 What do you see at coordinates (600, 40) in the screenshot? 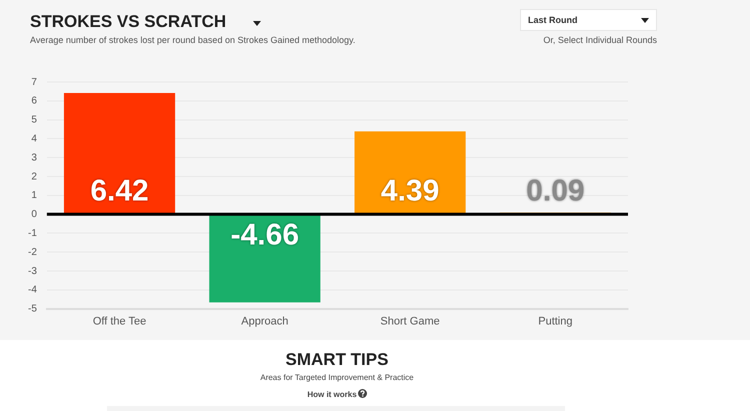
I see `text: Or, Select Individual Rounds` at bounding box center [600, 40].